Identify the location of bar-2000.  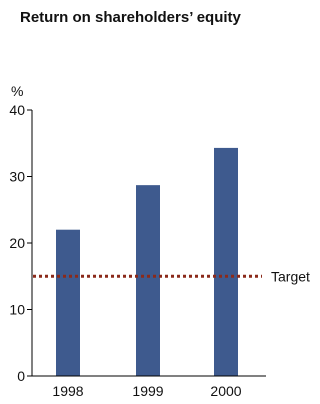
(226, 261).